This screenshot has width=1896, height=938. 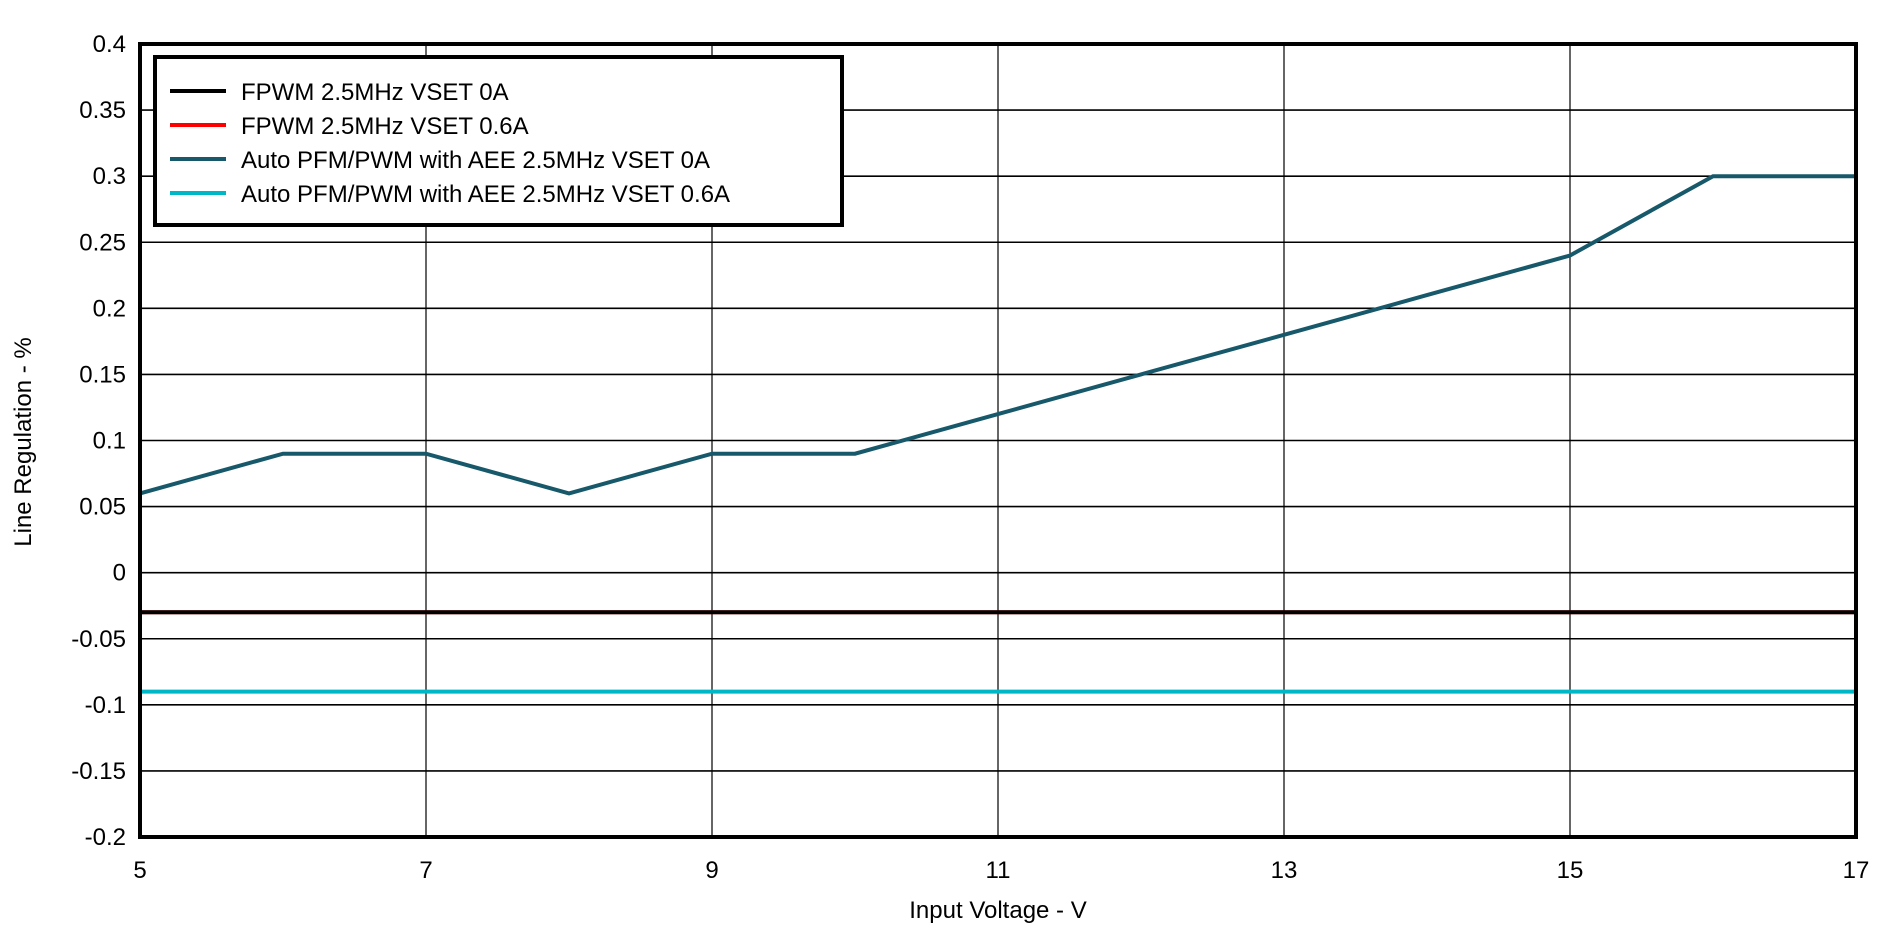 What do you see at coordinates (109, 308) in the screenshot?
I see `y-tick-label: 0.2` at bounding box center [109, 308].